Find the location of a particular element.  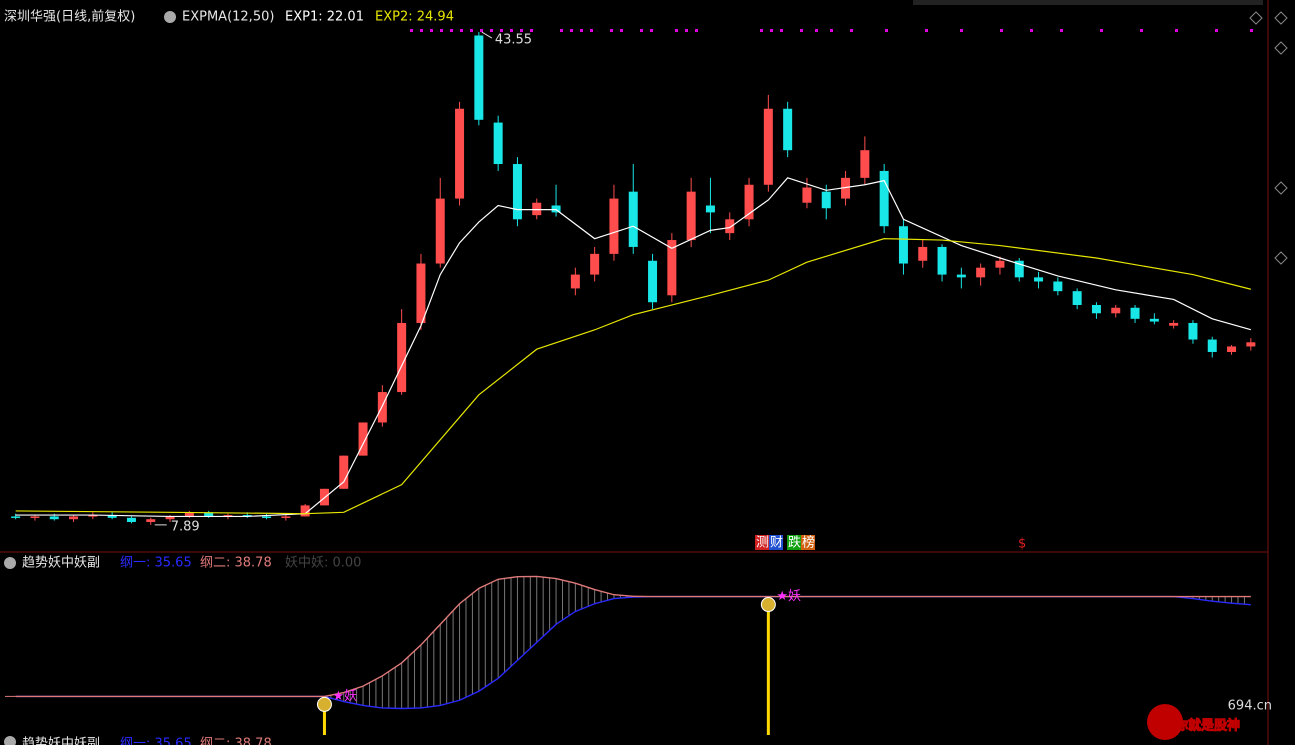

chart-title: 深圳华强(日线,前复权) is located at coordinates (69, 17).